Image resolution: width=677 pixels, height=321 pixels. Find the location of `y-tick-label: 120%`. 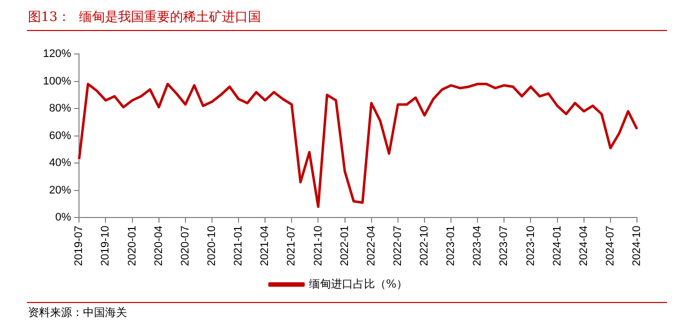

y-tick-label: 120% is located at coordinates (57, 54).